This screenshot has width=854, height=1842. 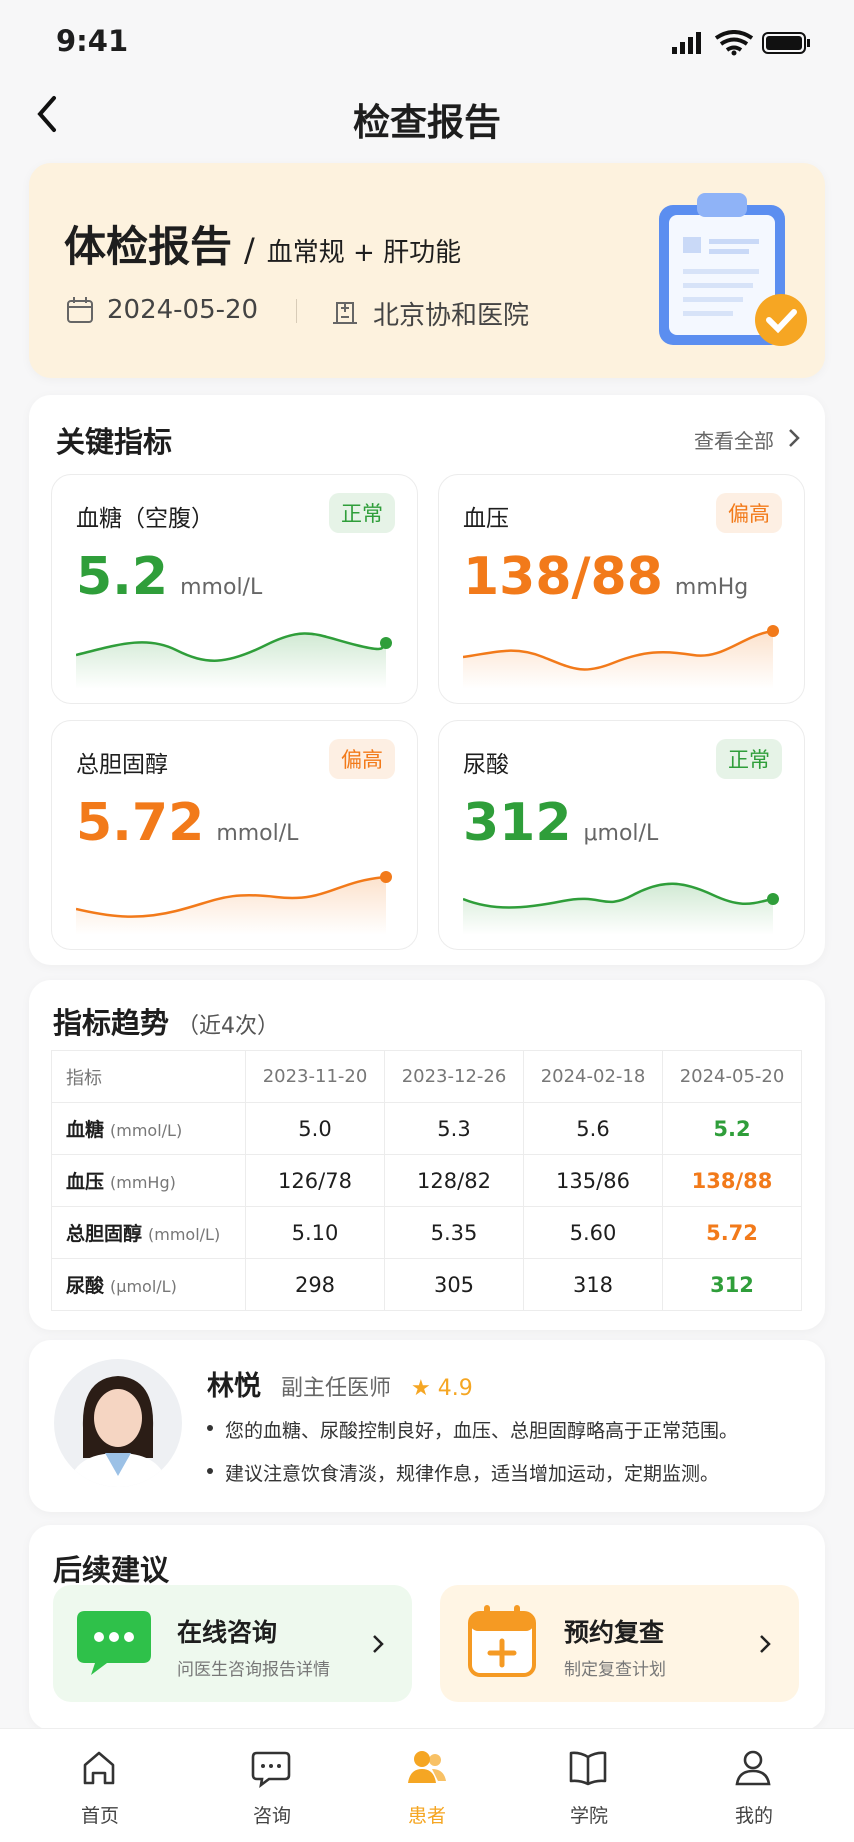 I want to click on metric-card: 尿酸 正常 312 μmol/L, so click(x=621, y=835).